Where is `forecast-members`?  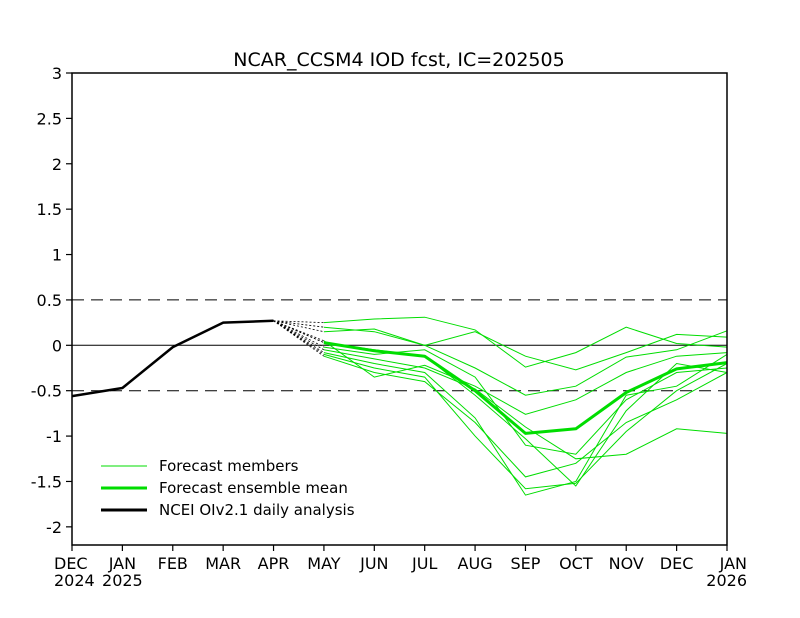 forecast-members is located at coordinates (525, 406).